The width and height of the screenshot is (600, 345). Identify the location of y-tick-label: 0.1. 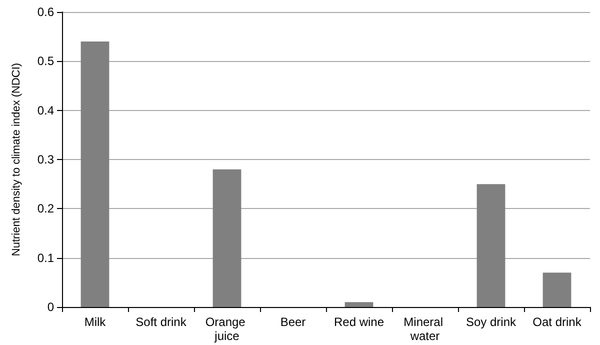
(45, 257).